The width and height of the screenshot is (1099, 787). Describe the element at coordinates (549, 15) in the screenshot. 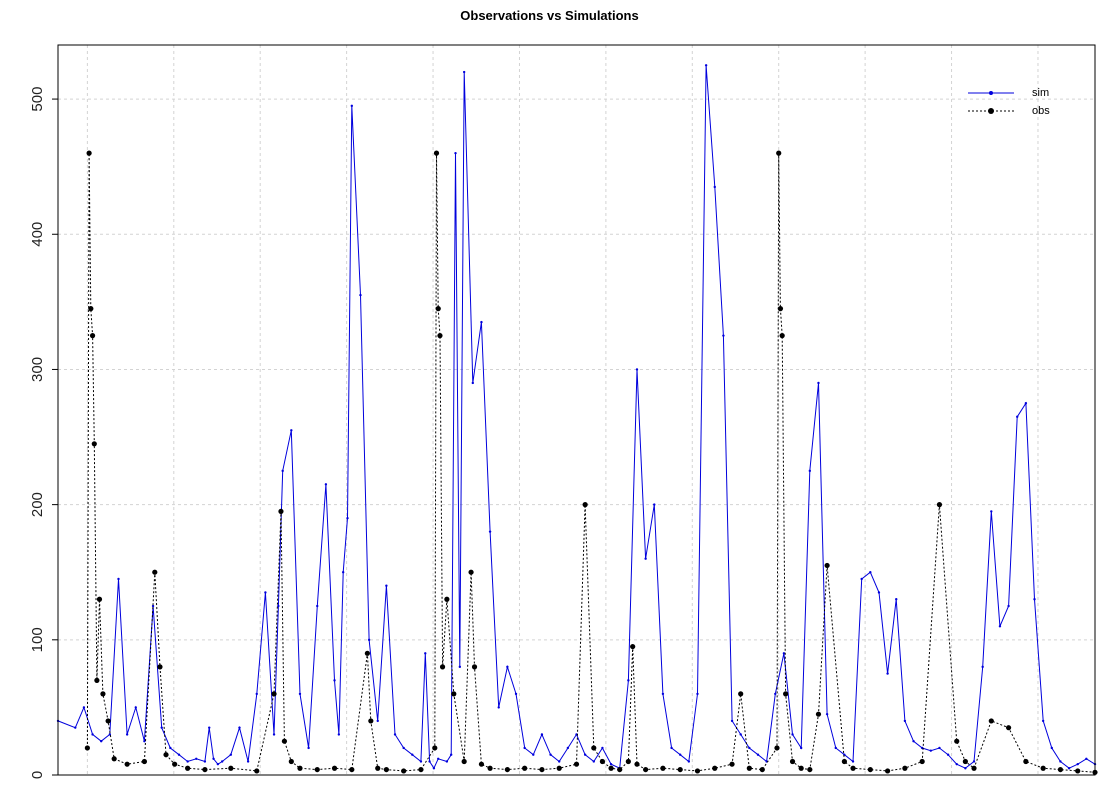

I see `chart-title: Observations vs Simulations` at that location.